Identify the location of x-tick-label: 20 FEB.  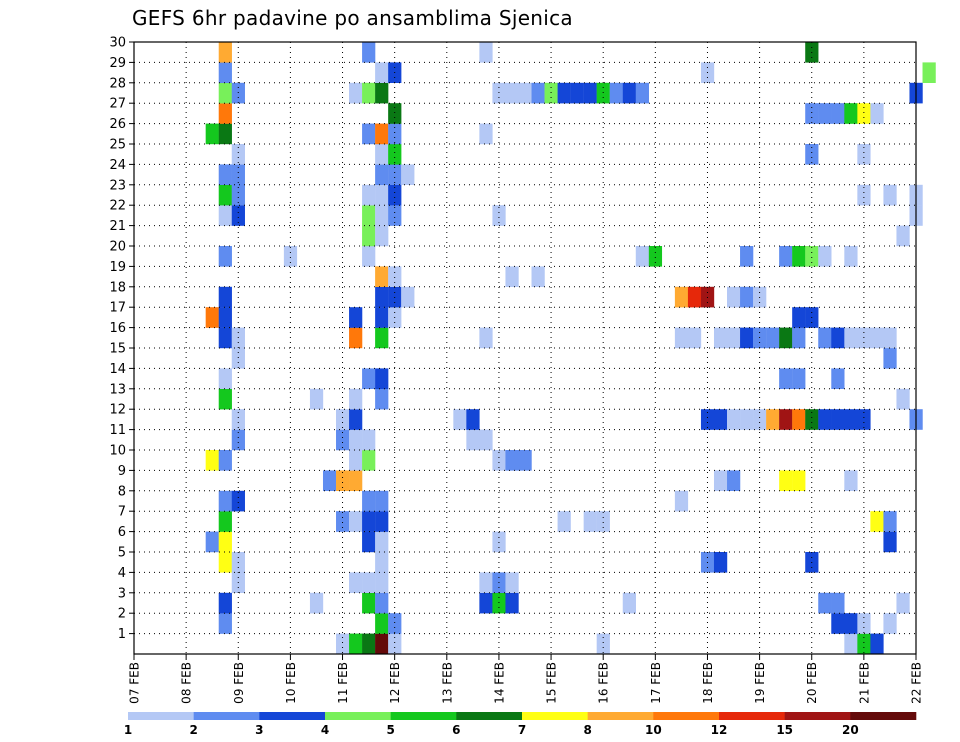
(812, 683).